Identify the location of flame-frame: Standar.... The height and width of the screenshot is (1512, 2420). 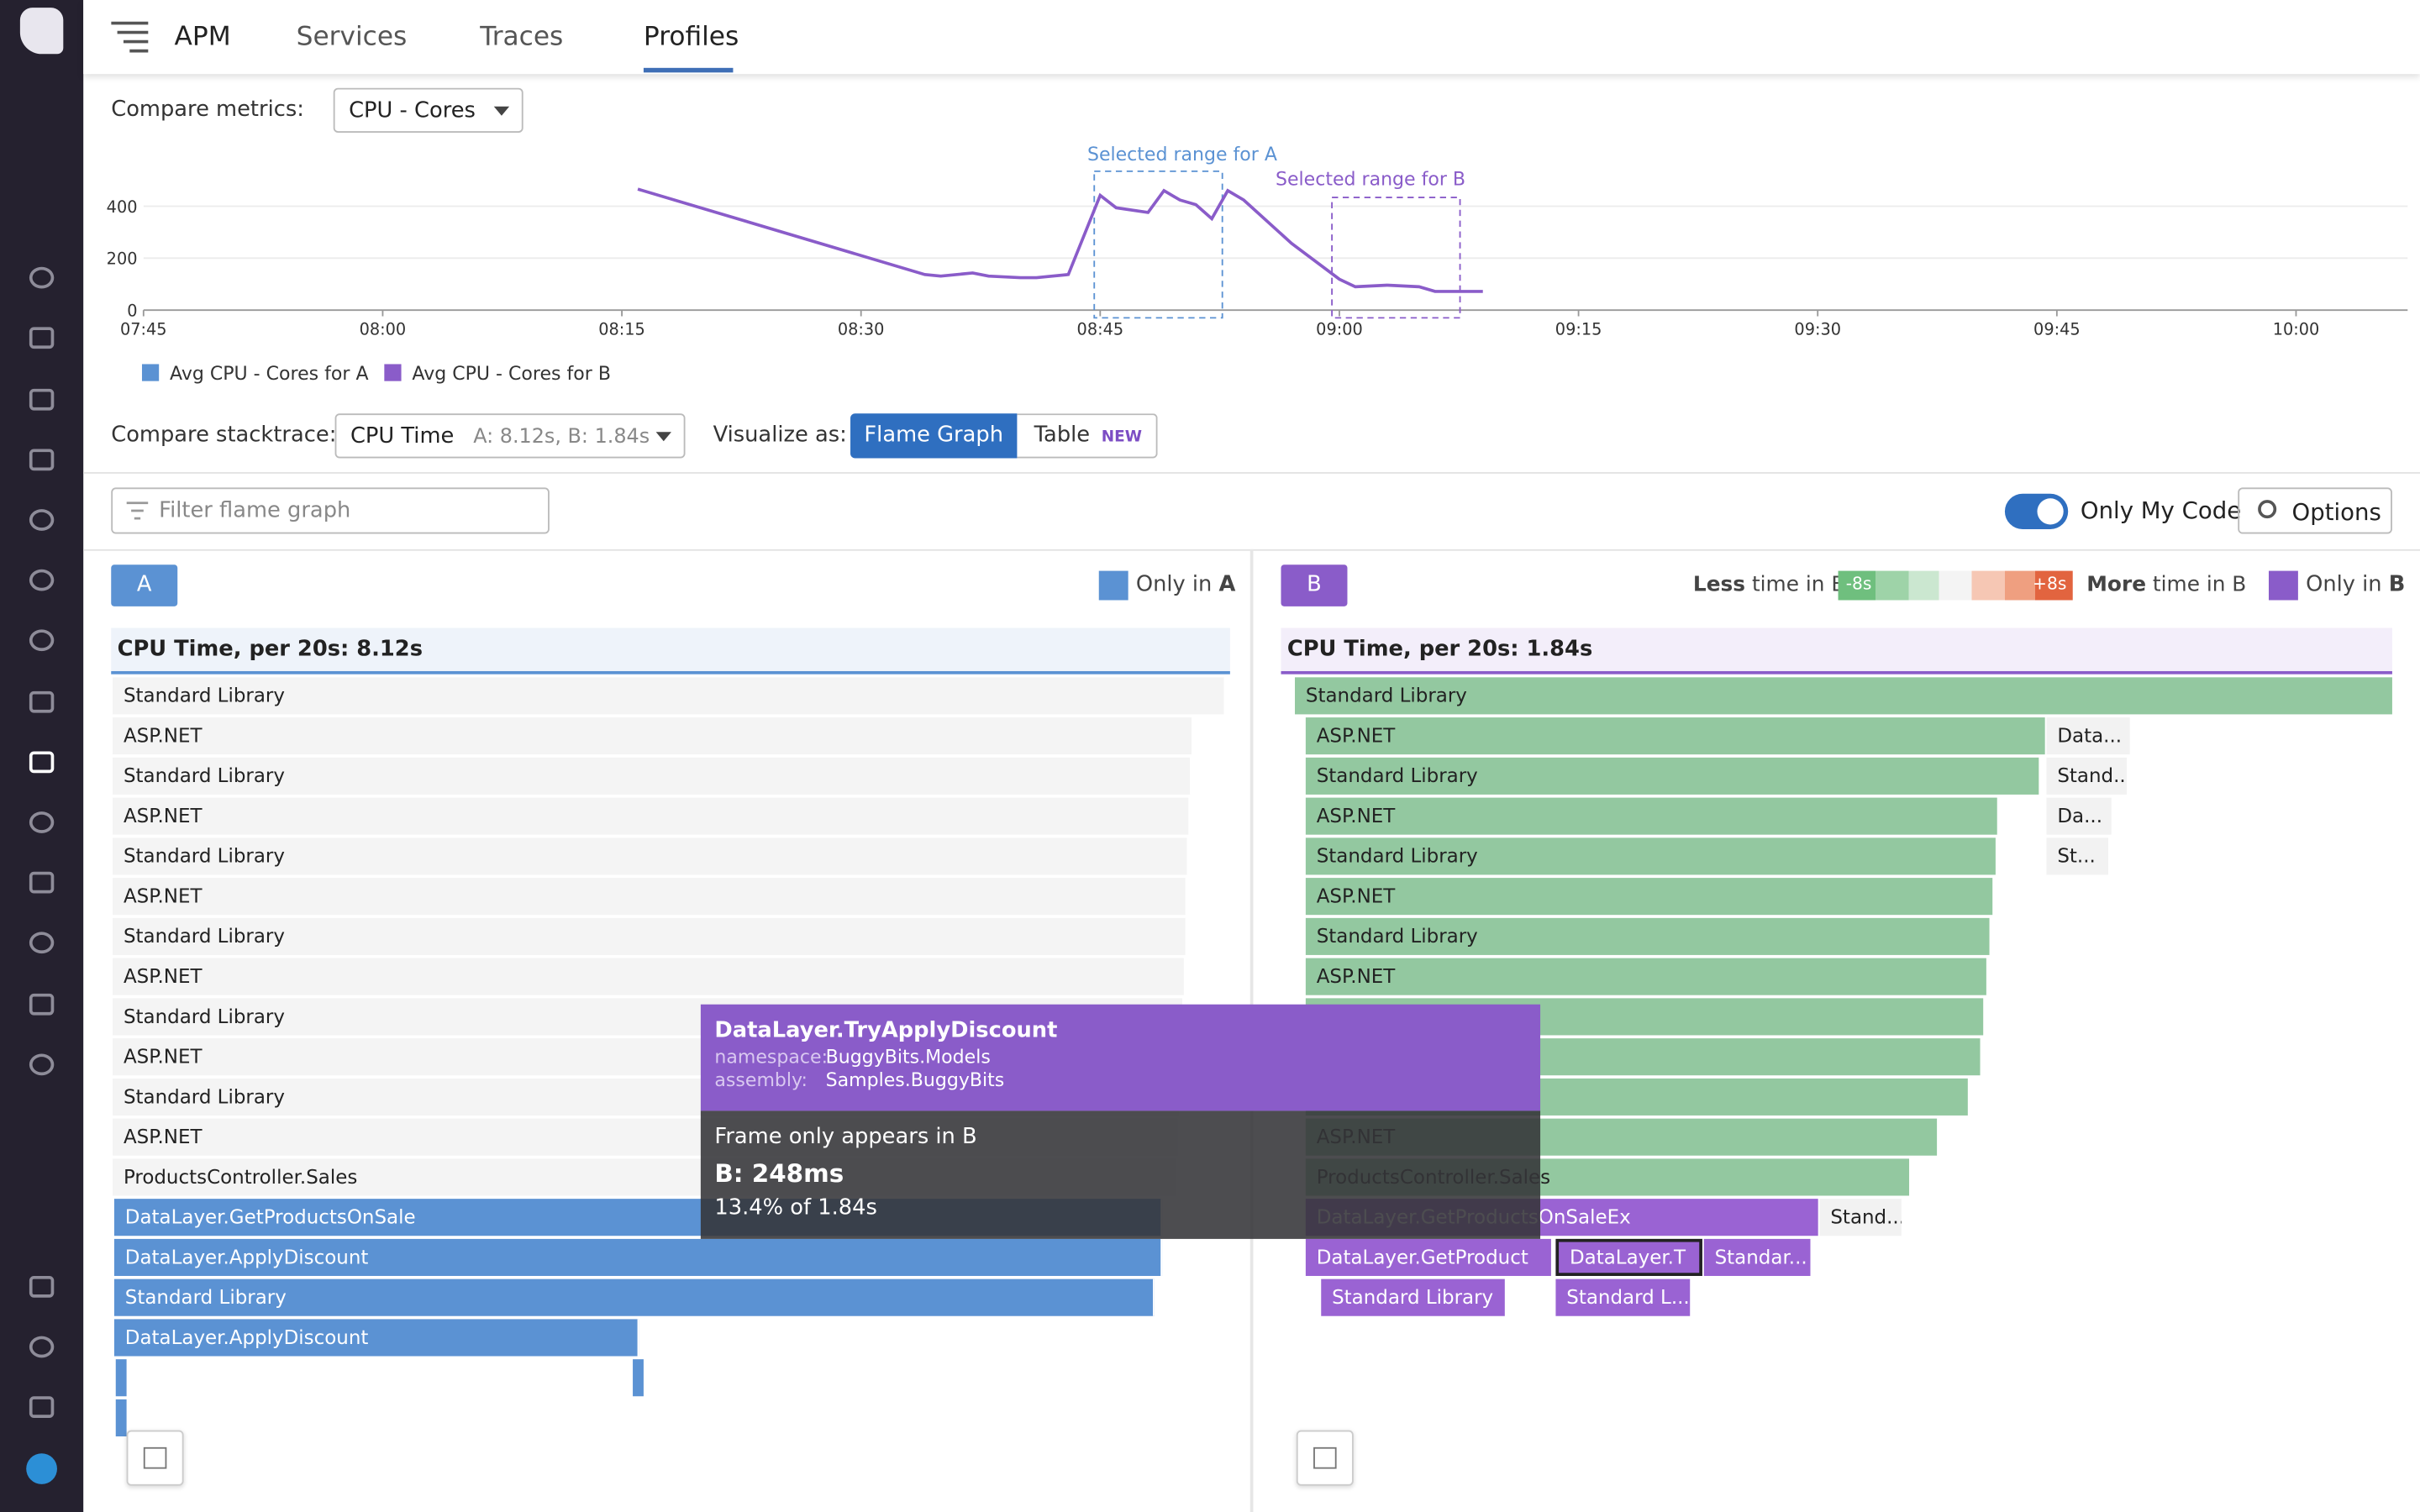
(1757, 1257).